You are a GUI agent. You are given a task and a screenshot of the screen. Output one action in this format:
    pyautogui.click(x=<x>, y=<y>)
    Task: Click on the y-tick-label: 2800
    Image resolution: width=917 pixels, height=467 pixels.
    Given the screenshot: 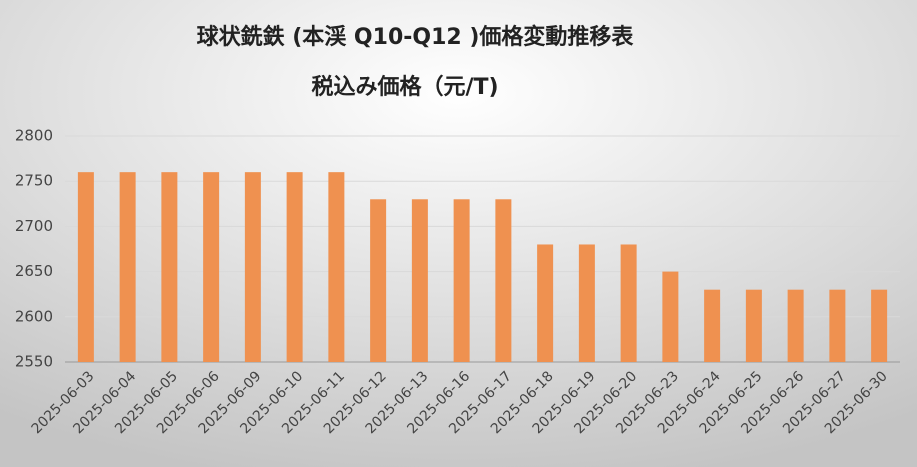 What is the action you would take?
    pyautogui.click(x=34, y=136)
    